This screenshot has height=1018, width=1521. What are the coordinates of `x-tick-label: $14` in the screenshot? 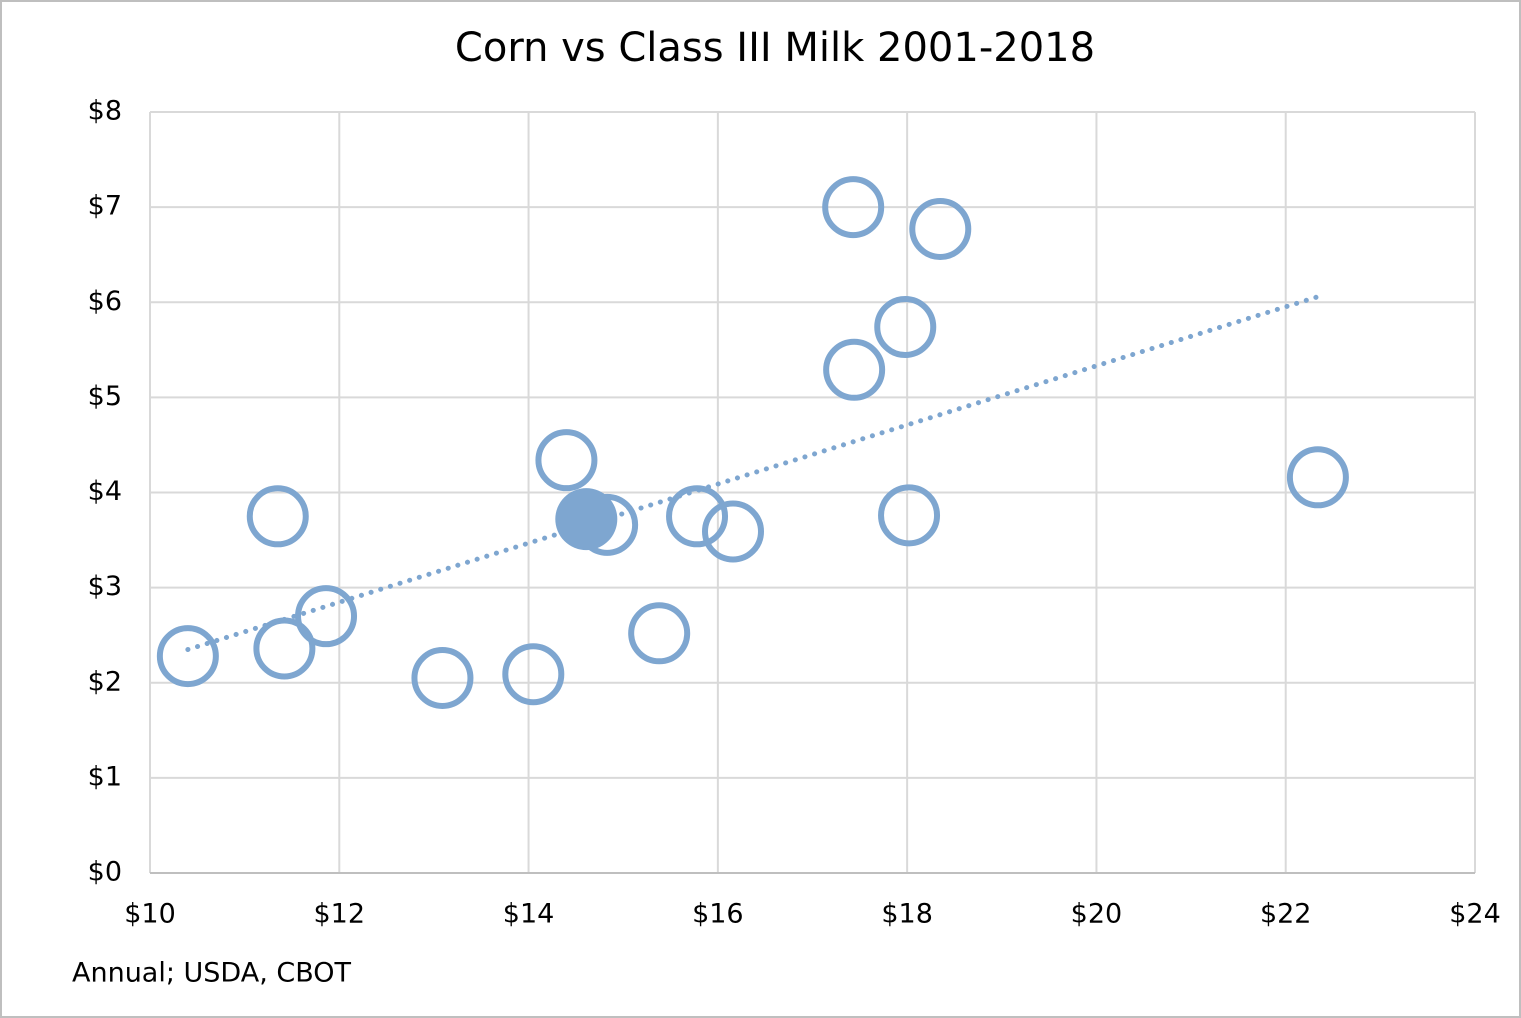 It's located at (529, 914).